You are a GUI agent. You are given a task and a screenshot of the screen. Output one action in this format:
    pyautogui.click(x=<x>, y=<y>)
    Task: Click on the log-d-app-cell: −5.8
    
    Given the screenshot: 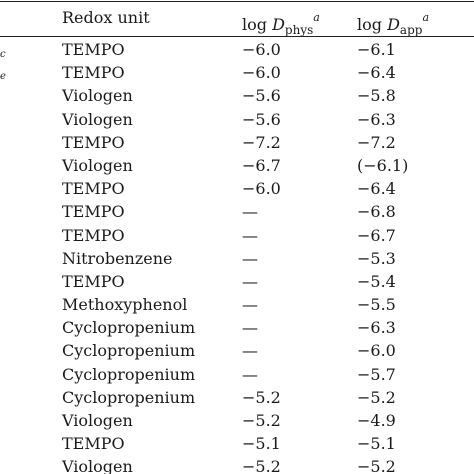 What is the action you would take?
    pyautogui.click(x=376, y=96)
    